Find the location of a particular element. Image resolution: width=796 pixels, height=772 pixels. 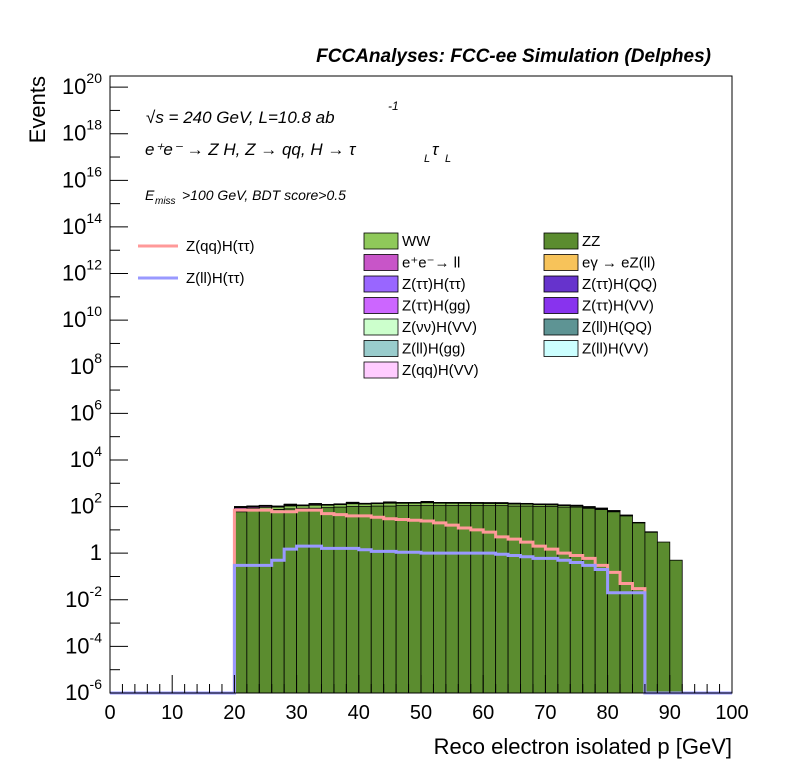

legend-entry: Z(ll)H(gg) is located at coordinates (414, 349).